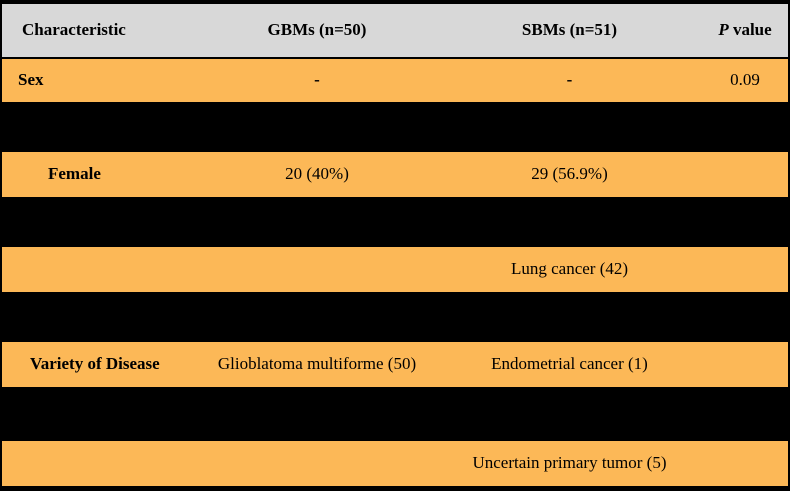  Describe the element at coordinates (395, 463) in the screenshot. I see `table-row: Uncertain primary tumor (5)` at that location.